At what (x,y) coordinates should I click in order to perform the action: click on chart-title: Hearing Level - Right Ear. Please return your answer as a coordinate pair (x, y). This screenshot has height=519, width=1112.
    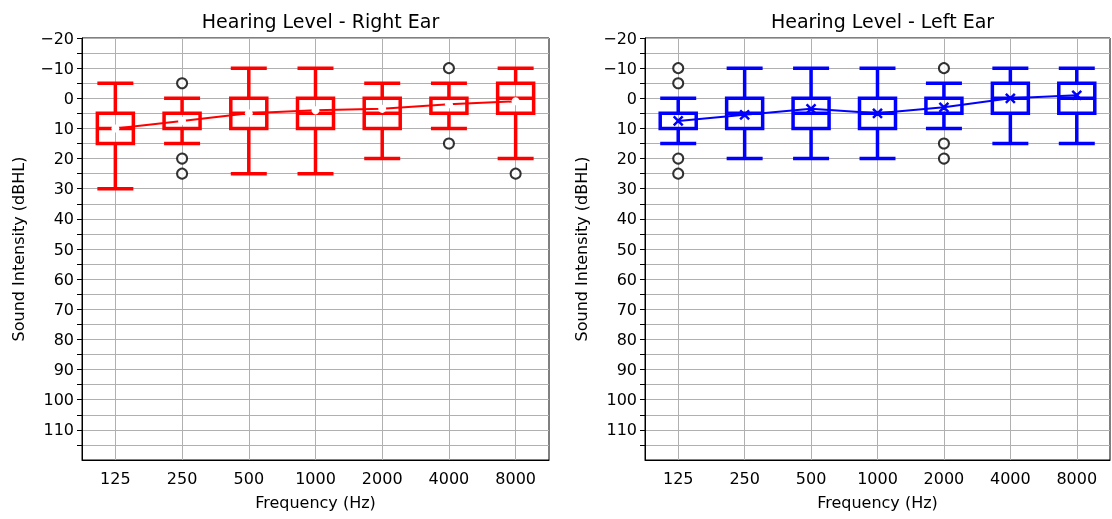
    Looking at the image, I should click on (320, 20).